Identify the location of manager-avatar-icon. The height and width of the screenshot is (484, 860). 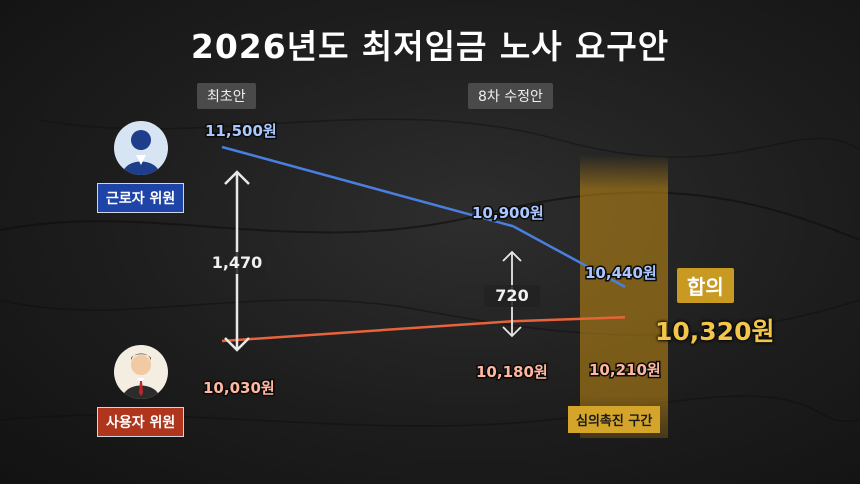
(141, 372).